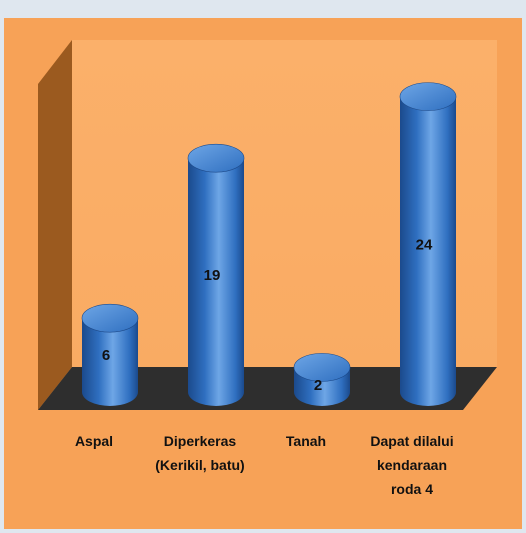 The width and height of the screenshot is (526, 533). I want to click on category-label: (Kerikil, batu), so click(199, 465).